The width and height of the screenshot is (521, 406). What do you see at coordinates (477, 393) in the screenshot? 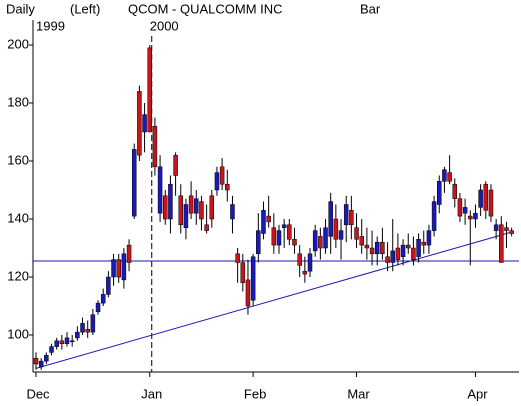
I see `x-tick-label: Apr` at bounding box center [477, 393].